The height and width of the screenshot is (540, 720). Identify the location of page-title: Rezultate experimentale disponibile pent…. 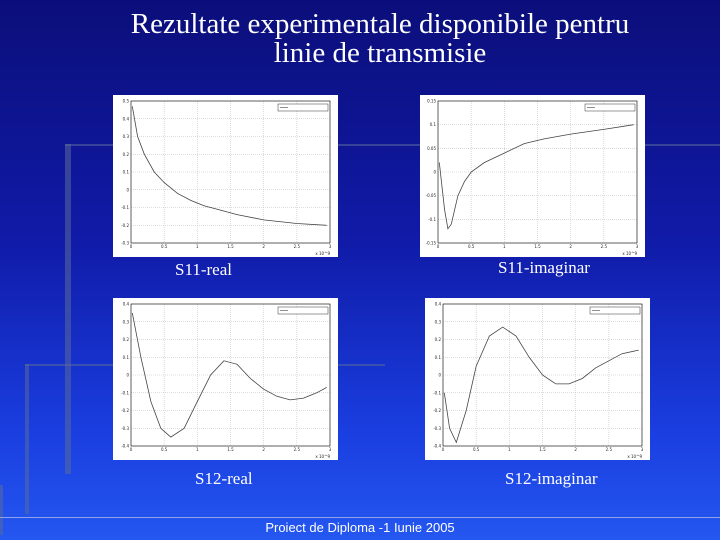
(380, 39).